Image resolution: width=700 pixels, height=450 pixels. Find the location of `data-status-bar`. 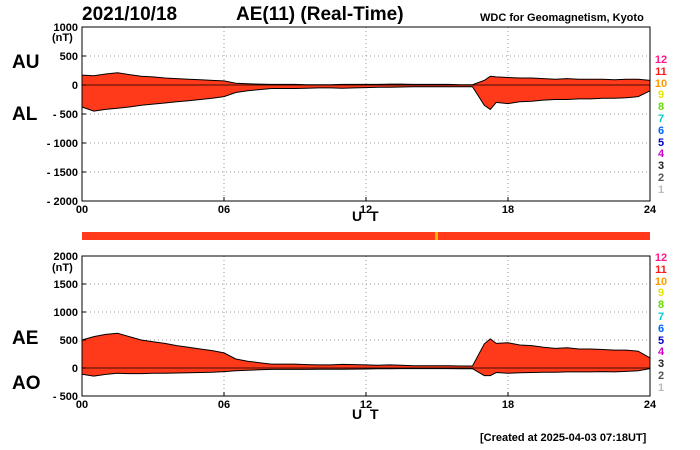

data-status-bar is located at coordinates (366, 236).